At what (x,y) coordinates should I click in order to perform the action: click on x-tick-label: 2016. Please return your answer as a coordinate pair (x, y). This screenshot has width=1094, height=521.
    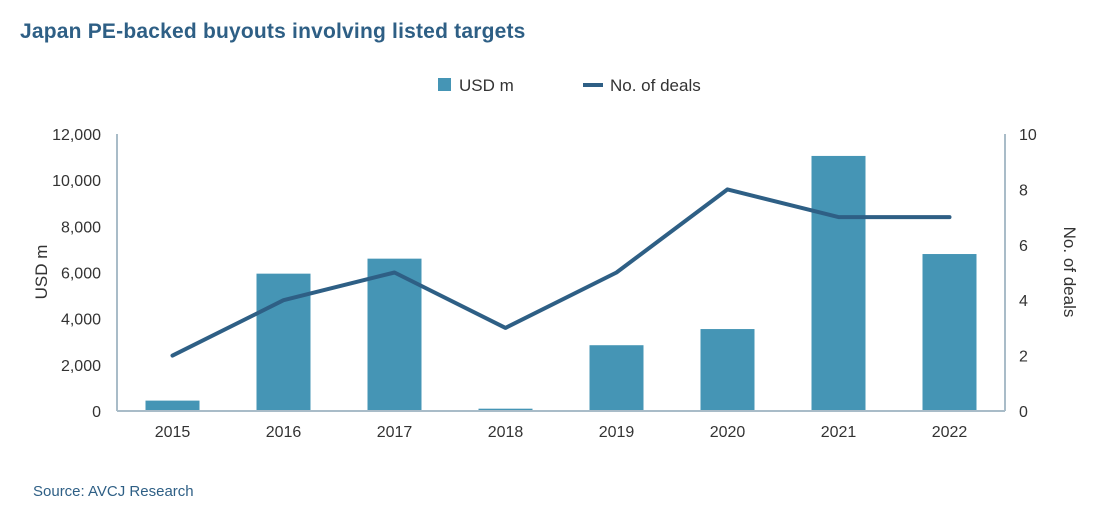
    Looking at the image, I should click on (284, 432).